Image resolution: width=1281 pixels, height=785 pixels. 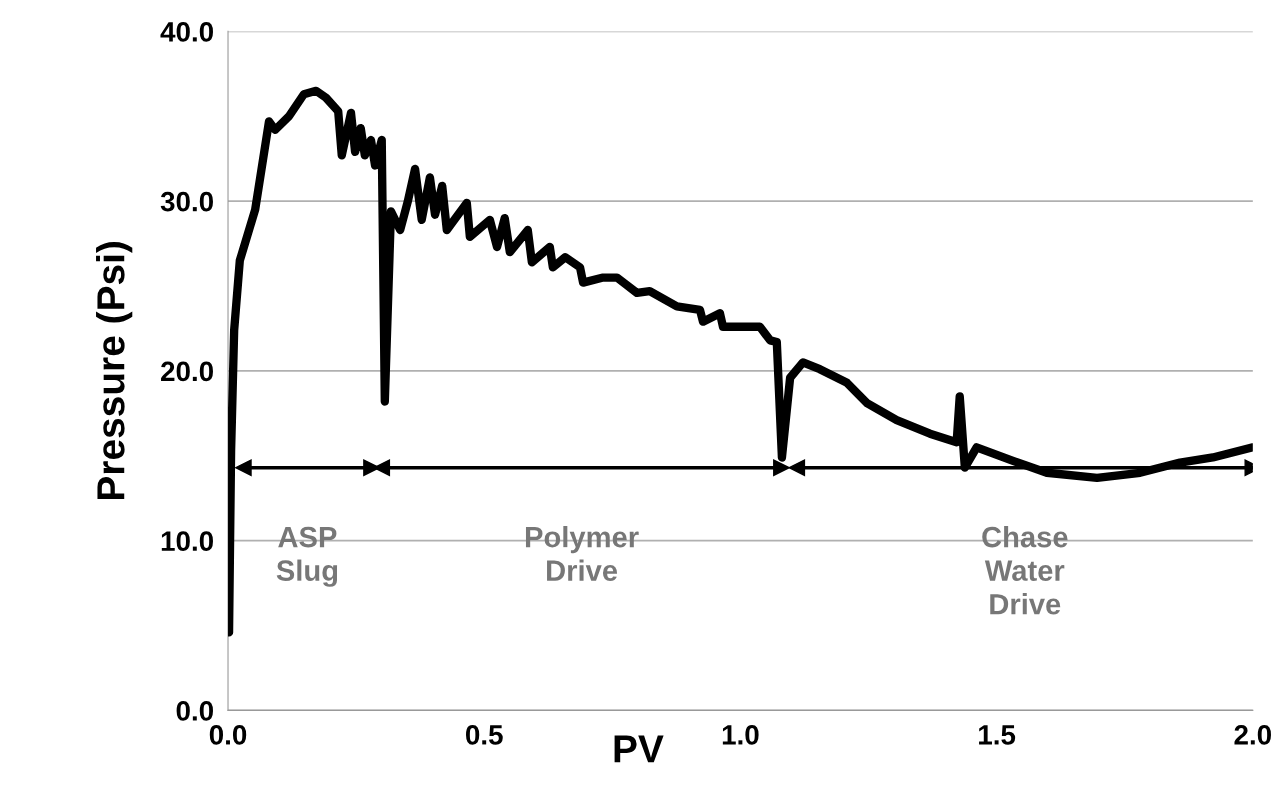 I want to click on y-tick-label: 20.0, so click(x=187, y=371).